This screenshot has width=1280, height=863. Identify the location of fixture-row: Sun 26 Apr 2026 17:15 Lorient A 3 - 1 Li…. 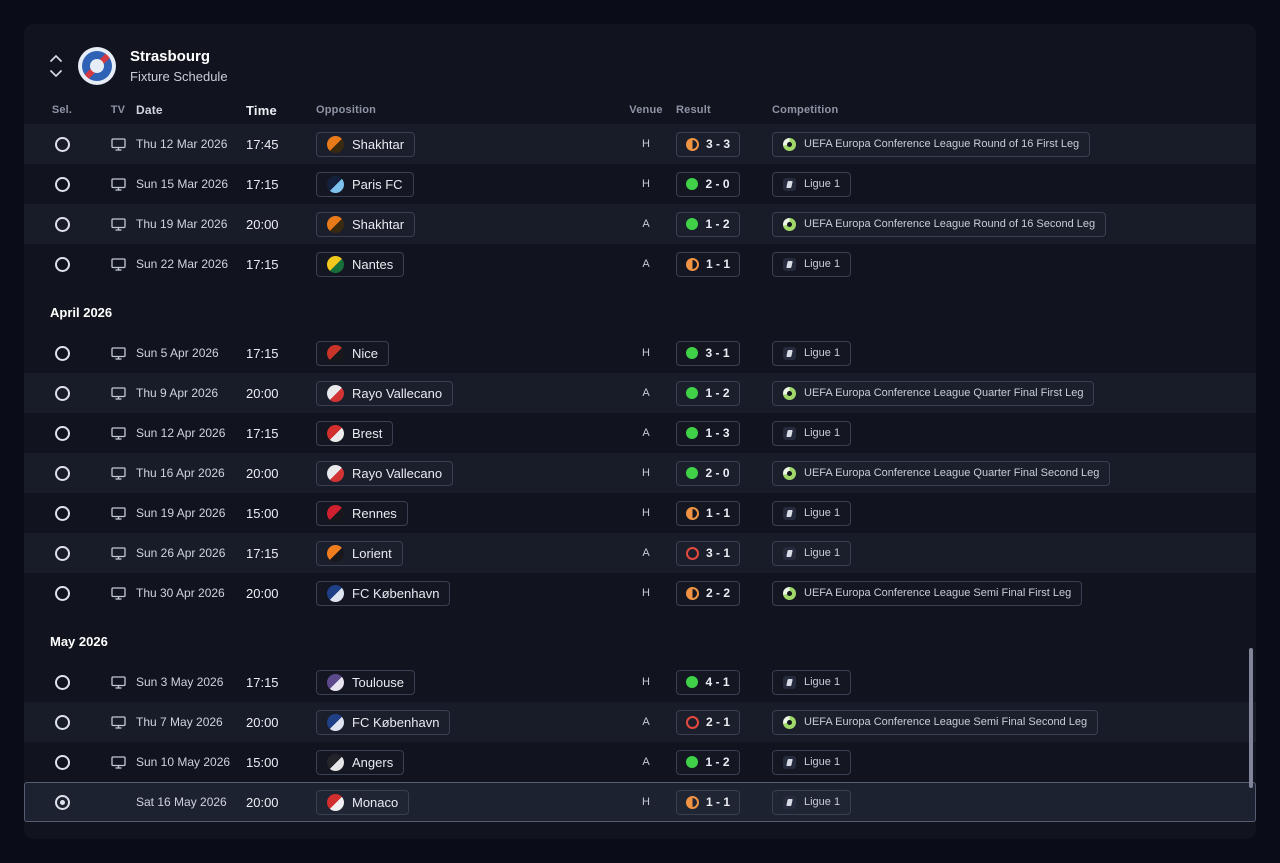
(640, 553).